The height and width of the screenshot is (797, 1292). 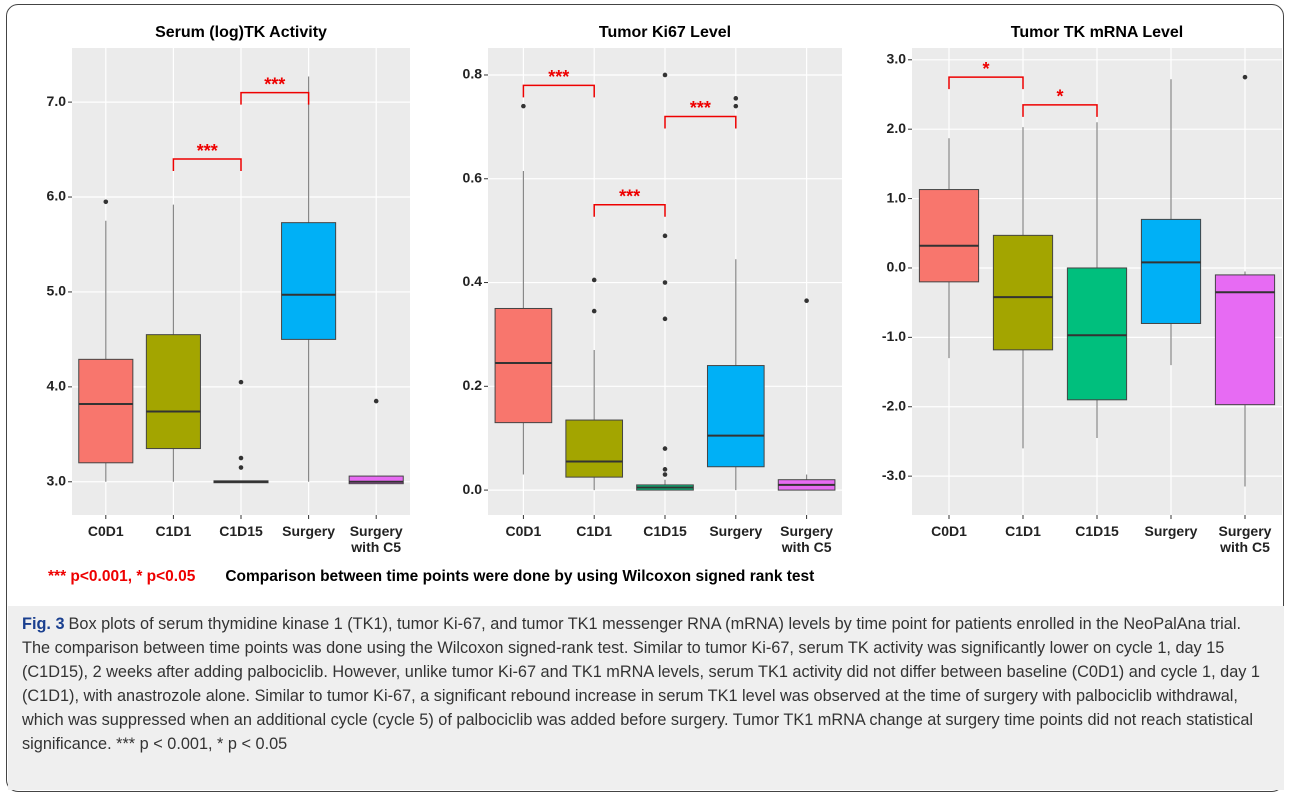 What do you see at coordinates (894, 475) in the screenshot?
I see `y-tick-label: -3.0` at bounding box center [894, 475].